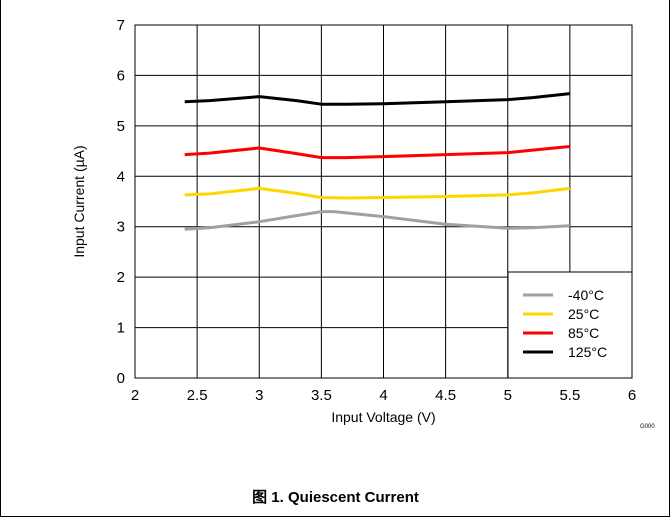  Describe the element at coordinates (121, 328) in the screenshot. I see `y-tick-label: 1` at that location.